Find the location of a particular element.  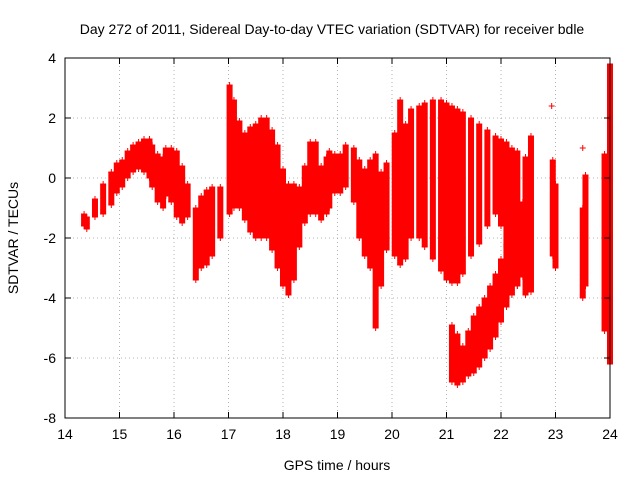

y-tick-label: 2 is located at coordinates (52, 118).